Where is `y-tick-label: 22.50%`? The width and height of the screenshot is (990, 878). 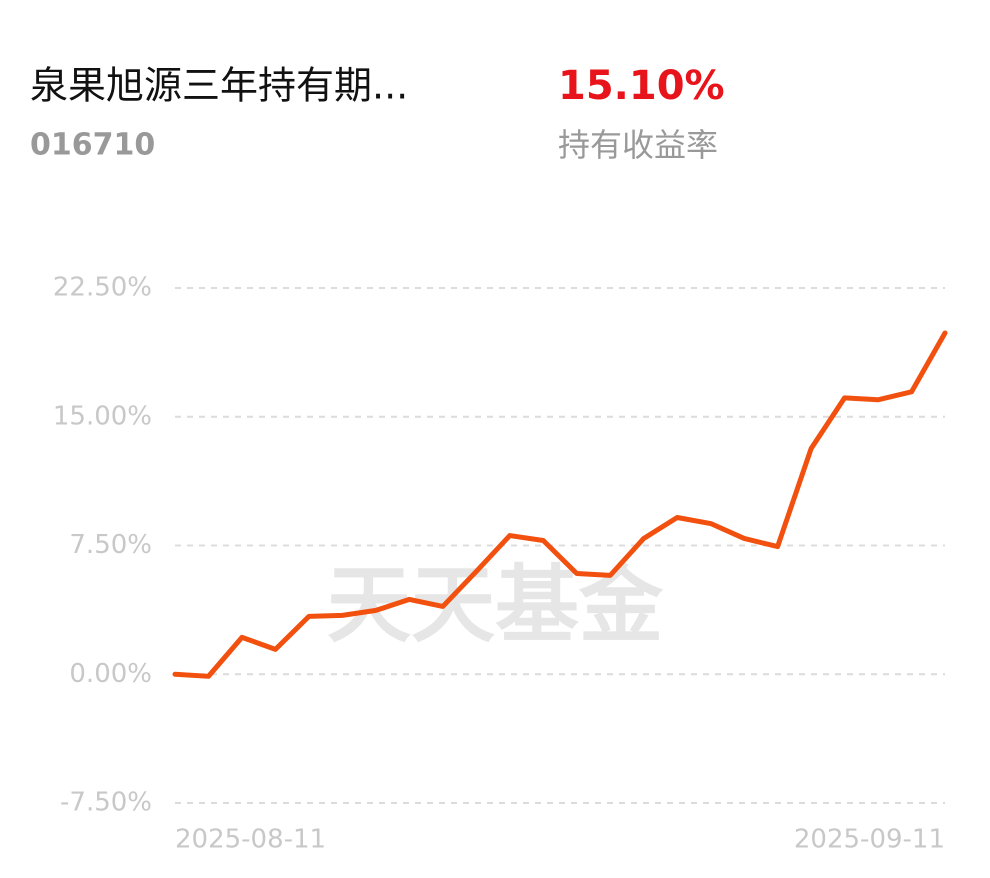 y-tick-label: 22.50% is located at coordinates (102, 288).